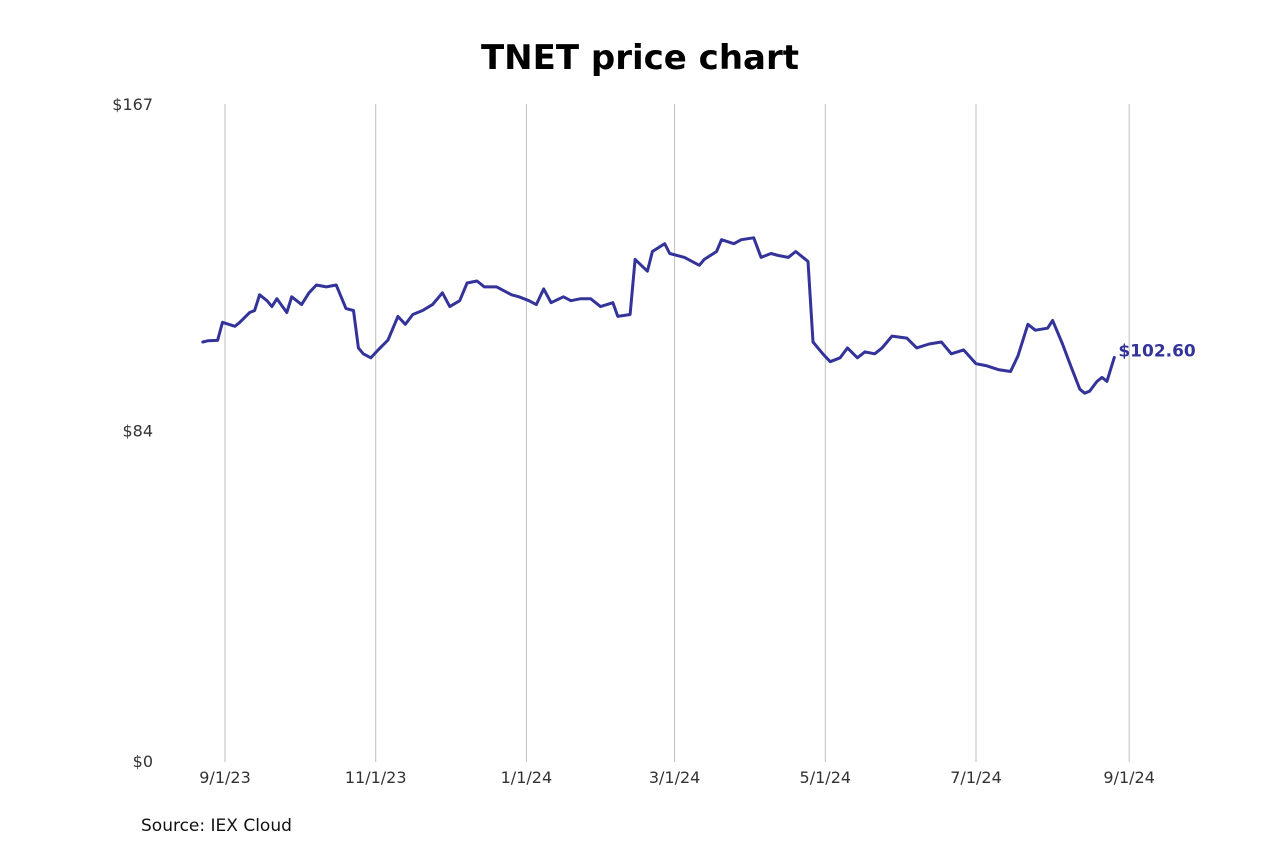  I want to click on x-tick-label: 9/1/24, so click(1129, 777).